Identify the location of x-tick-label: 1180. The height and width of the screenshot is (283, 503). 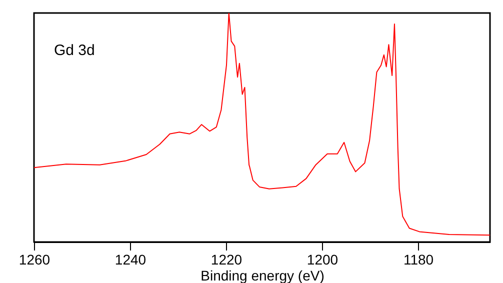
(418, 260).